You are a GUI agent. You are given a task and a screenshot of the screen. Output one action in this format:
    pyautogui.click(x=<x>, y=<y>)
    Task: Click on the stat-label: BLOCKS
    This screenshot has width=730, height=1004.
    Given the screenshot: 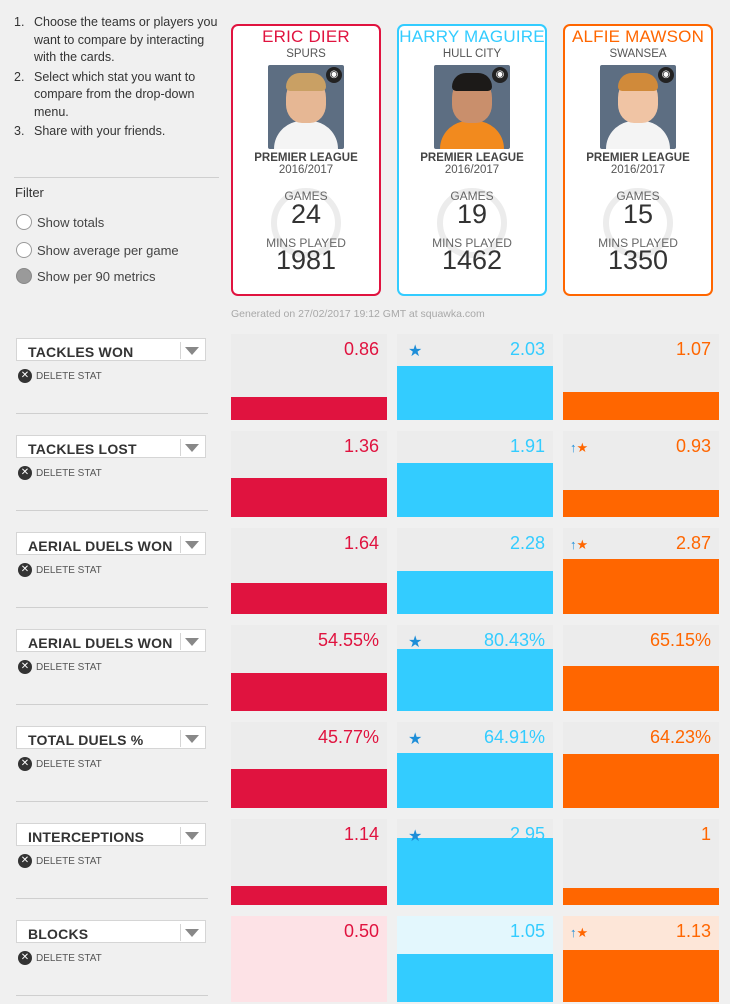 What is the action you would take?
    pyautogui.click(x=58, y=934)
    